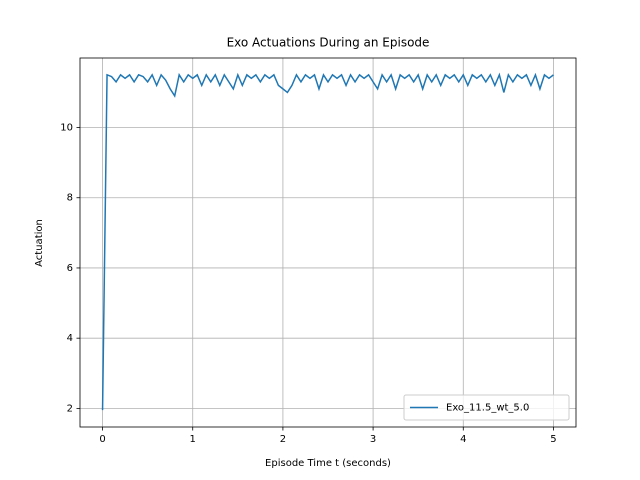  I want to click on y-tick-label: 10, so click(66, 128).